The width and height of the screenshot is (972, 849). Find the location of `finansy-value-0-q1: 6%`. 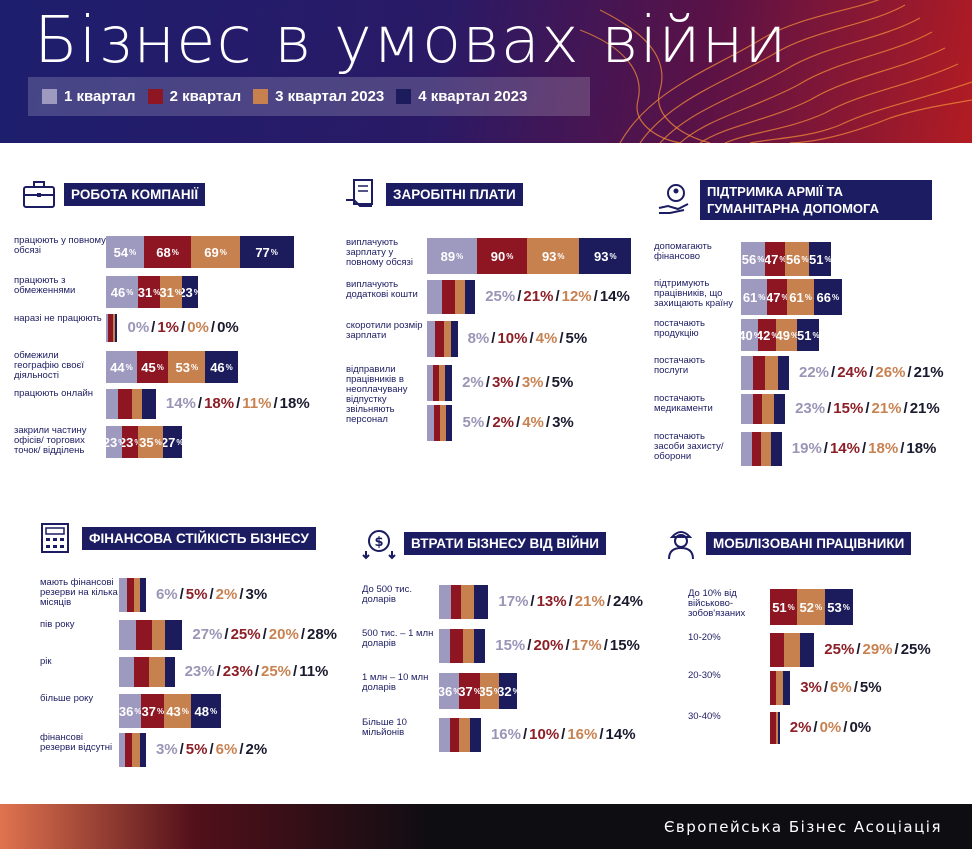

finansy-value-0-q1: 6% is located at coordinates (166, 594).